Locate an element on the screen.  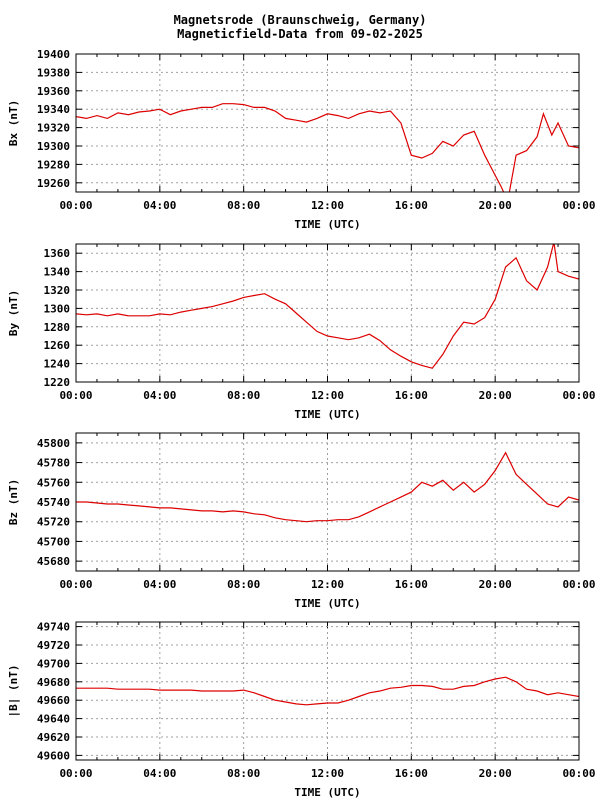
btotal-ytick-label: 49740 is located at coordinates (53, 627).